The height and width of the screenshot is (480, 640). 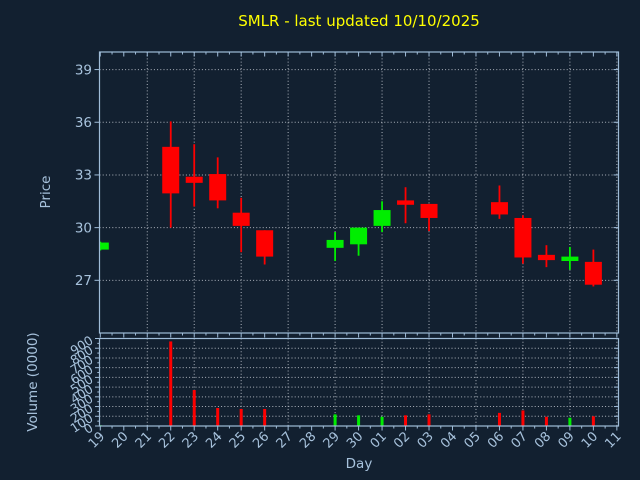 I want to click on price-tick-label-36: 36, so click(x=83, y=123).